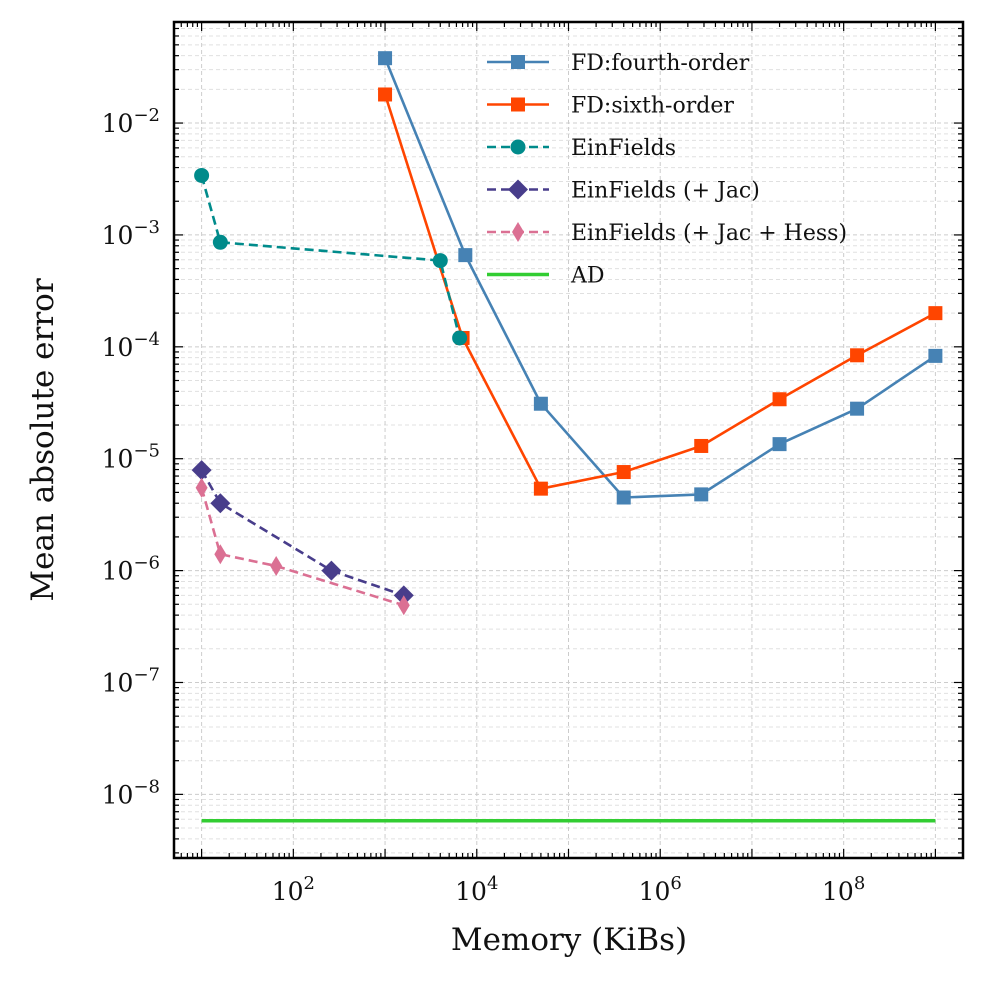 This screenshot has height=986, width=988. What do you see at coordinates (476, 889) in the screenshot?
I see `x-tick-label: 10⁴` at bounding box center [476, 889].